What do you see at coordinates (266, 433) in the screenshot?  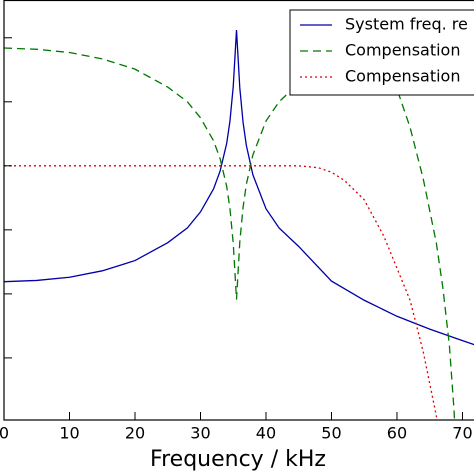 I see `x-tick-label: 40` at bounding box center [266, 433].